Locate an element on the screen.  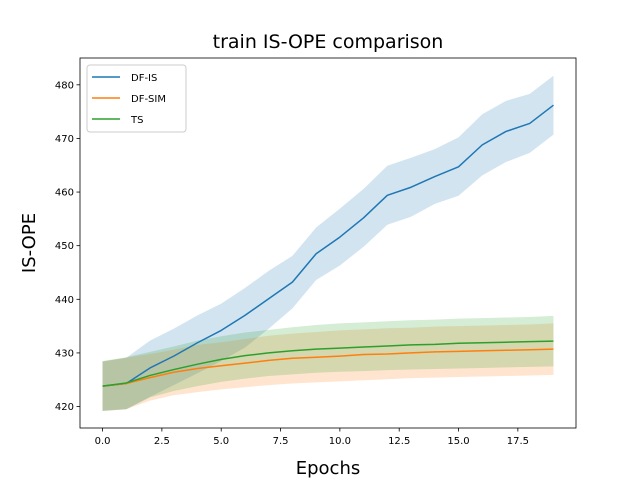
y-tick-label: 440 is located at coordinates (64, 300).